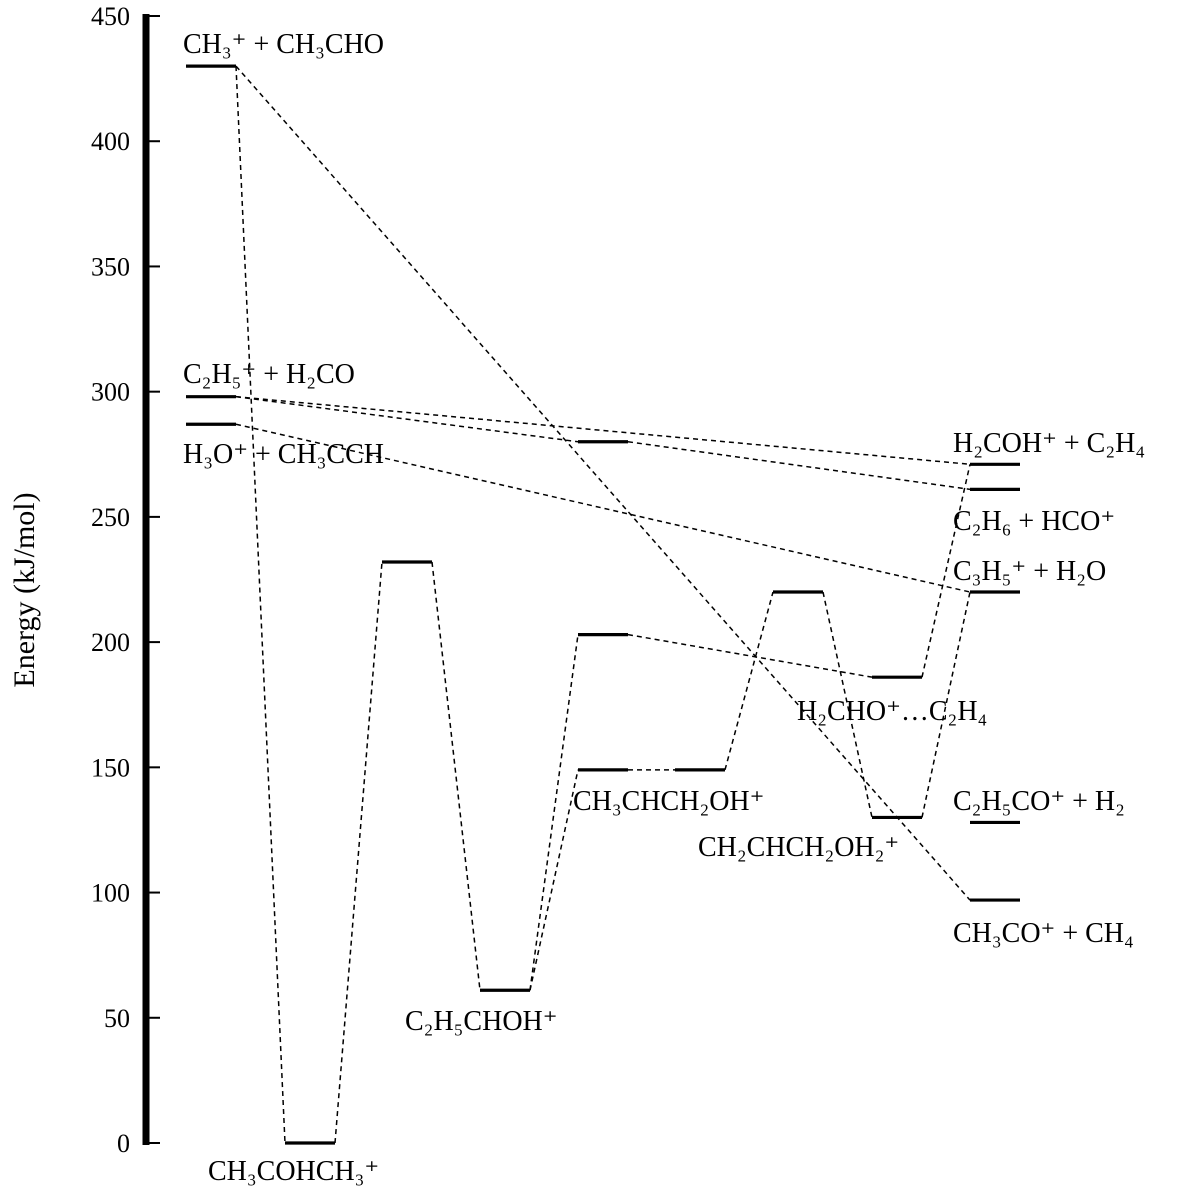  Describe the element at coordinates (123, 1143) in the screenshot. I see `tick-label: 0` at that location.